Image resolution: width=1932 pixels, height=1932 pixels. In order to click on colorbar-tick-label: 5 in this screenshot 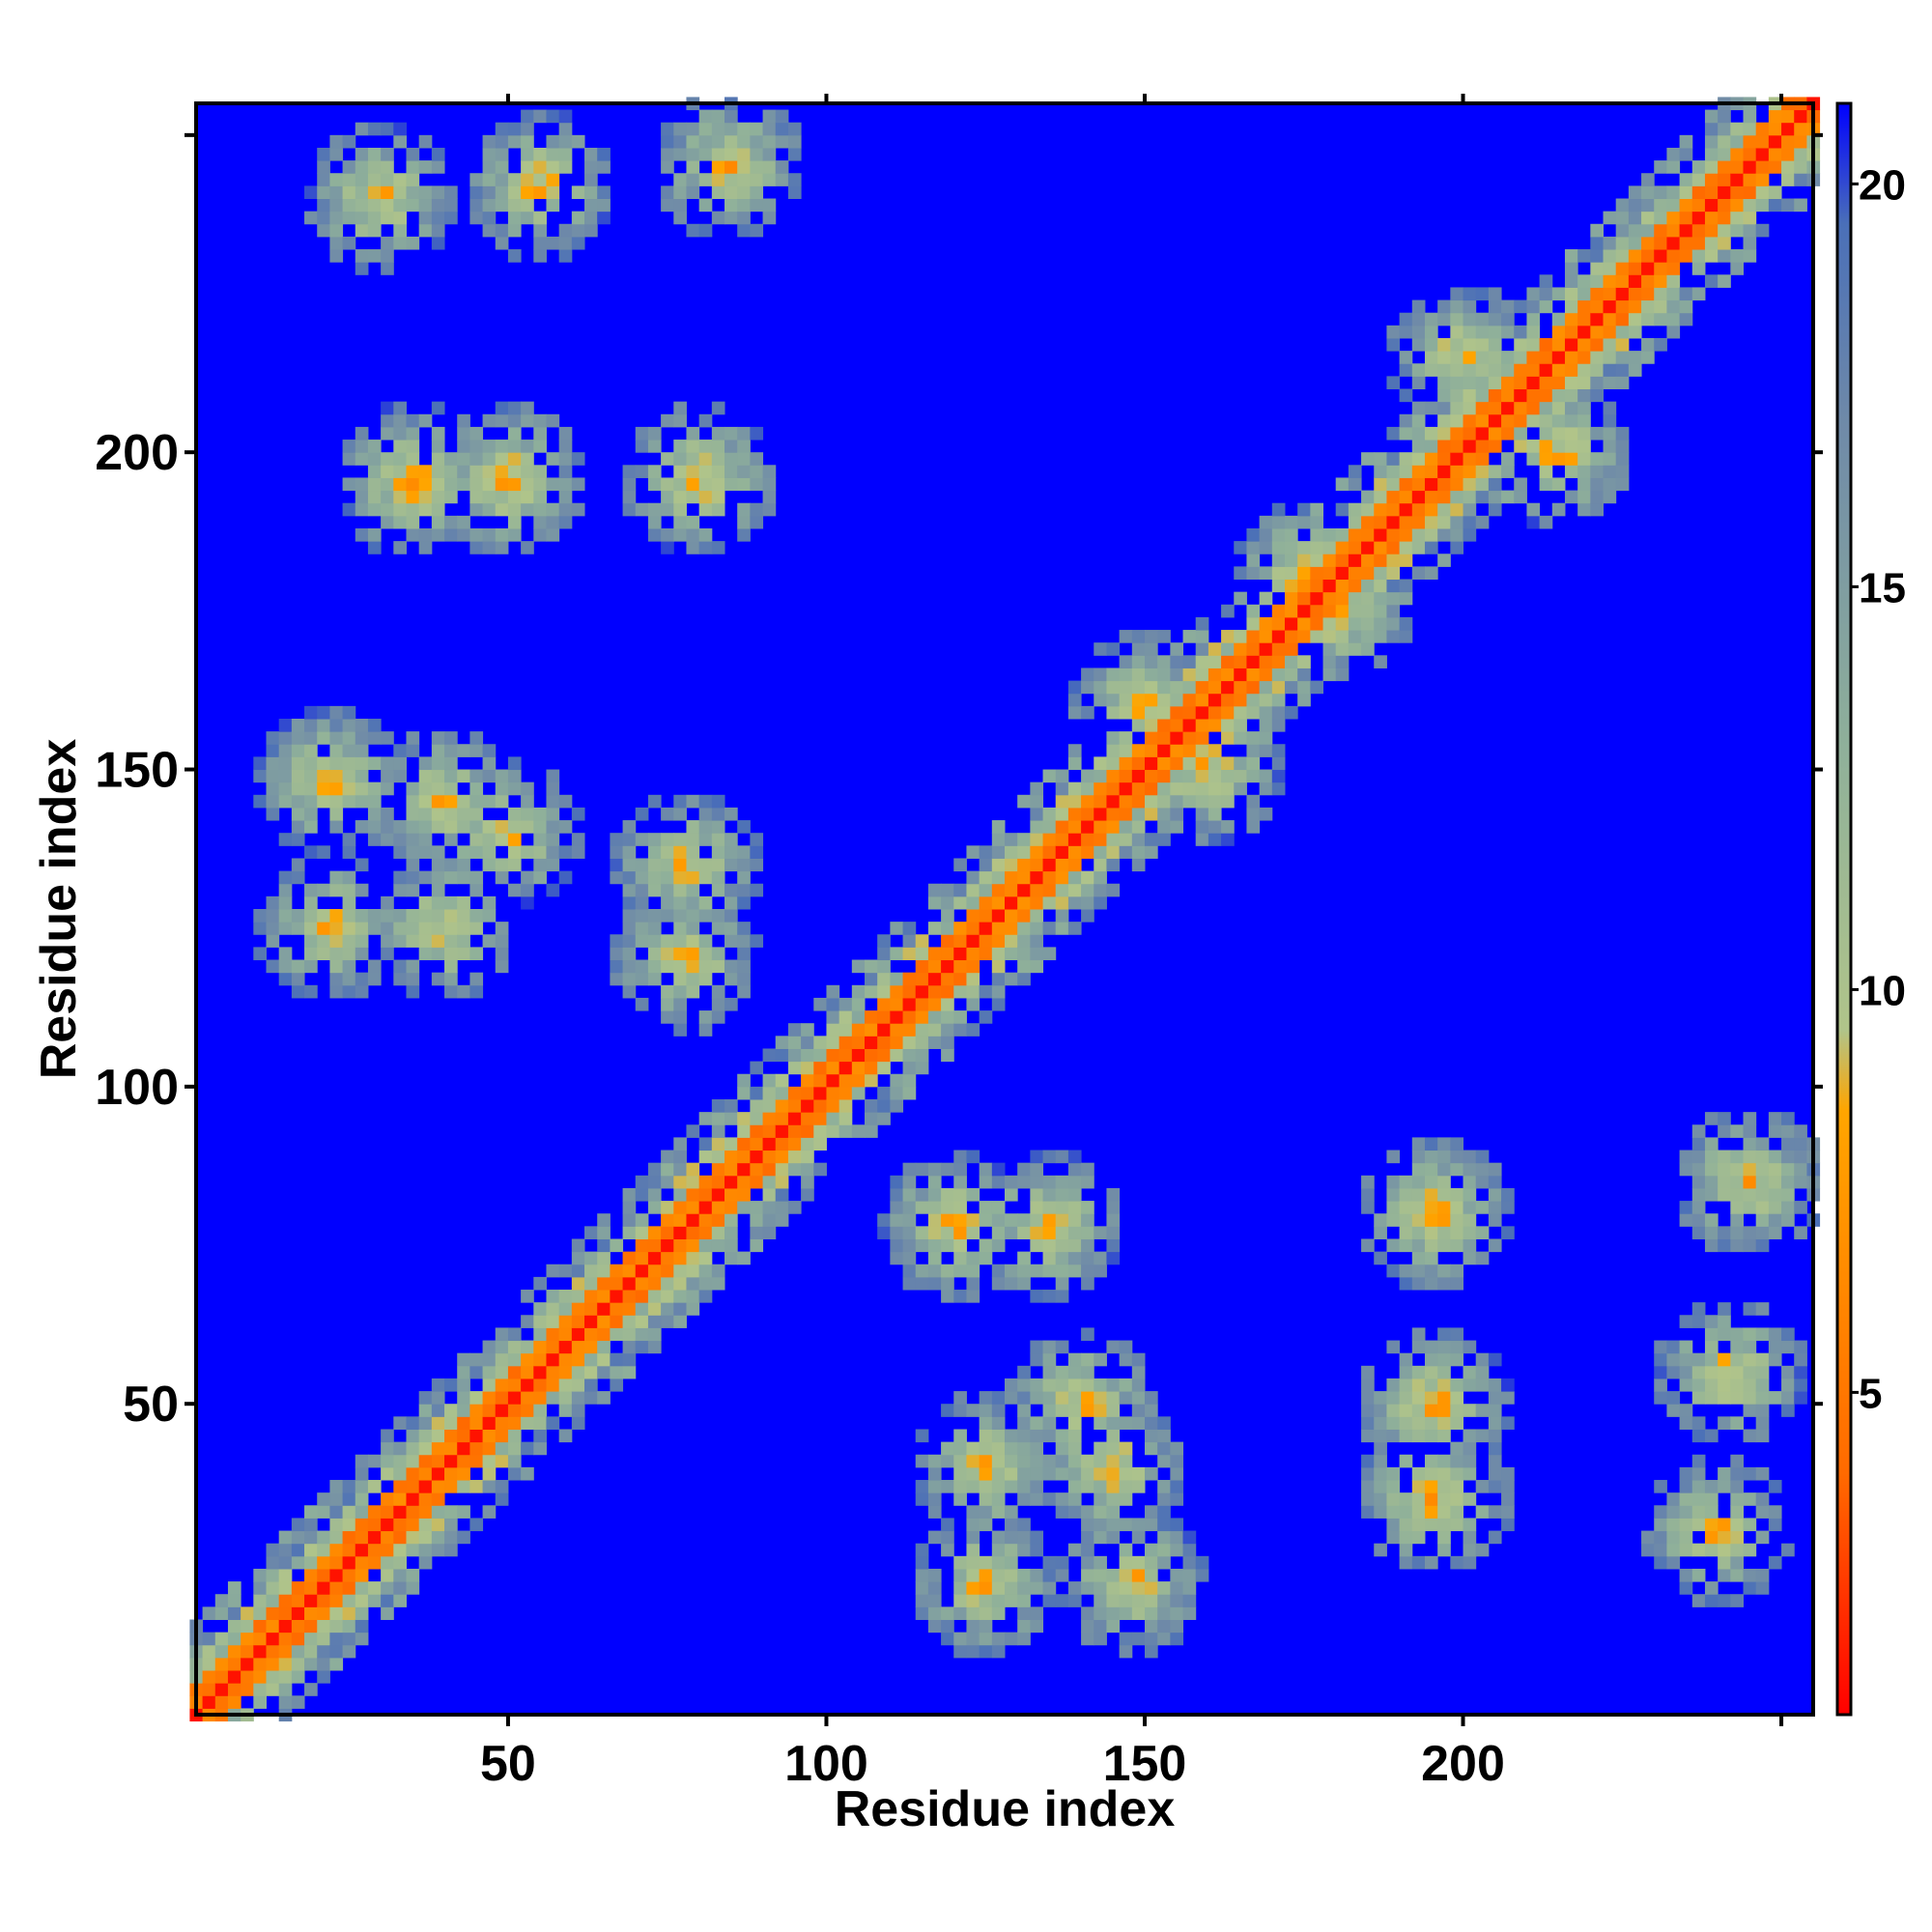, I will do `click(1870, 1393)`.